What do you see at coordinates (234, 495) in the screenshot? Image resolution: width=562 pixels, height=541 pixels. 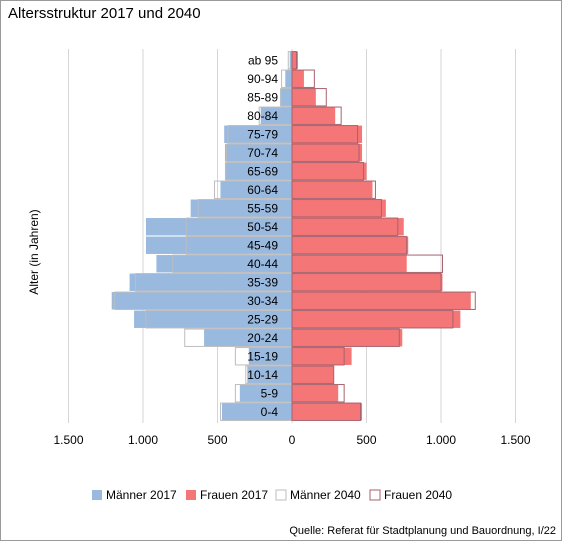 I see `legend-label: Frauen 2017` at bounding box center [234, 495].